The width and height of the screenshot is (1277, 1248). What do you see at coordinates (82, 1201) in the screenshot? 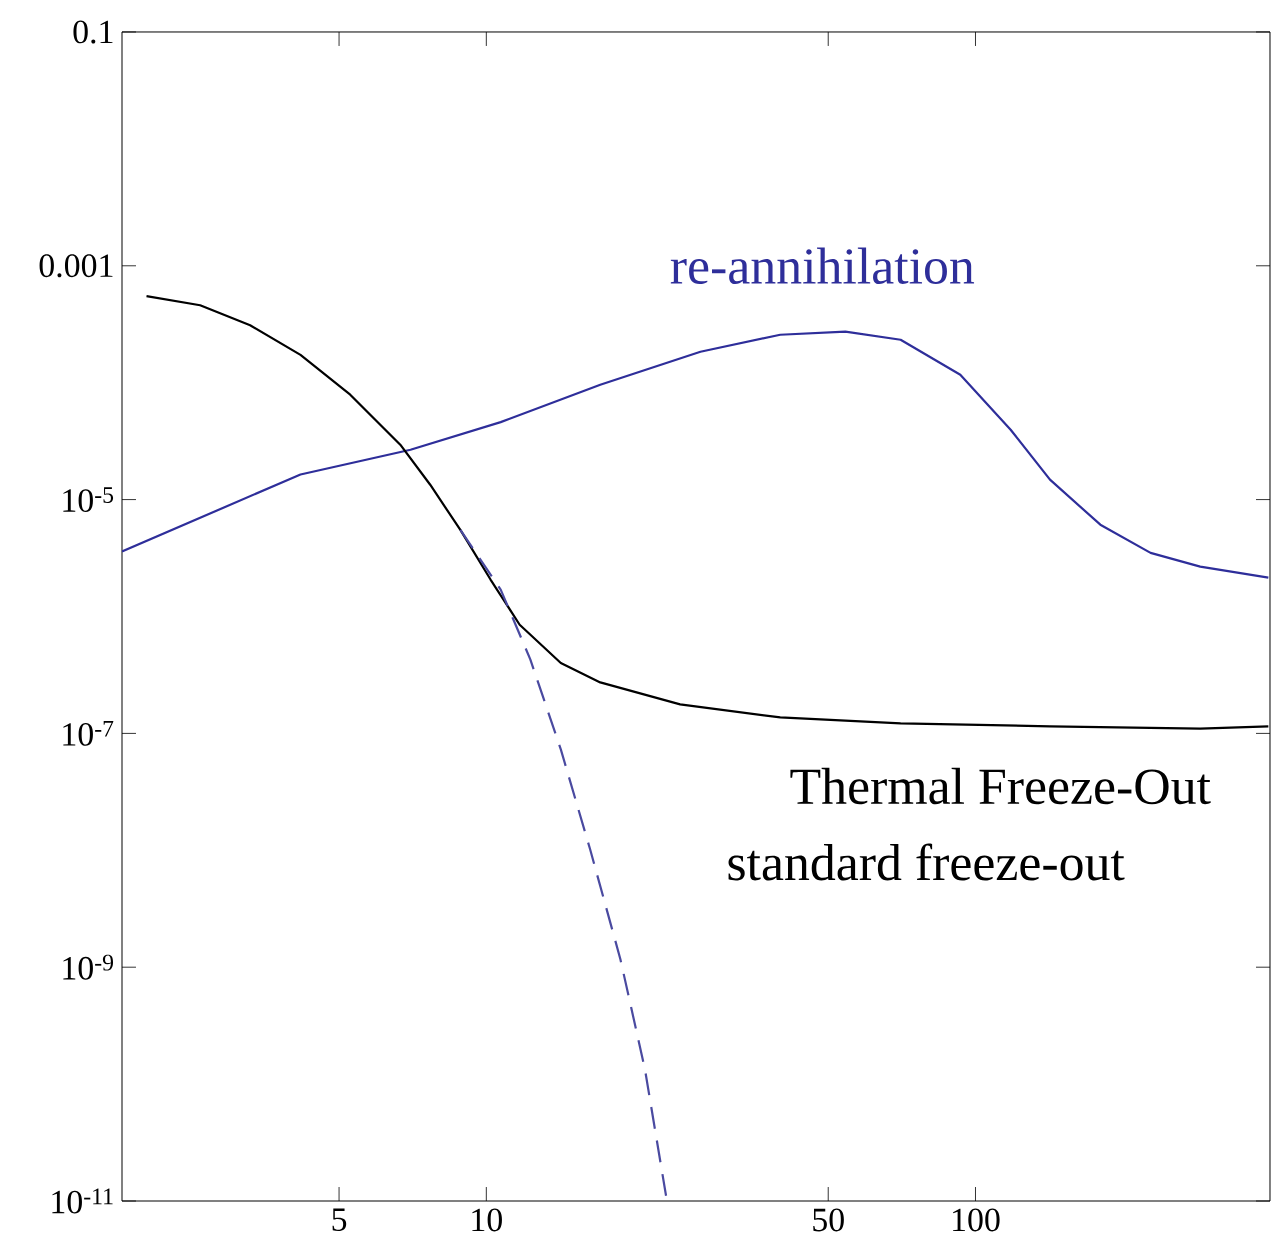
I see `y-tick-label: 10$^{-11}$` at bounding box center [82, 1201].